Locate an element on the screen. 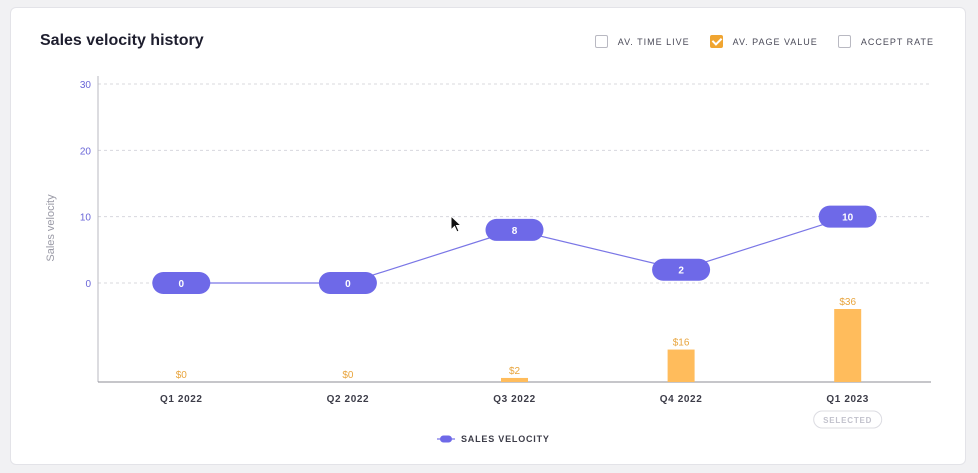 This screenshot has height=473, width=978. legend-label: SALES VELOCITY is located at coordinates (505, 439).